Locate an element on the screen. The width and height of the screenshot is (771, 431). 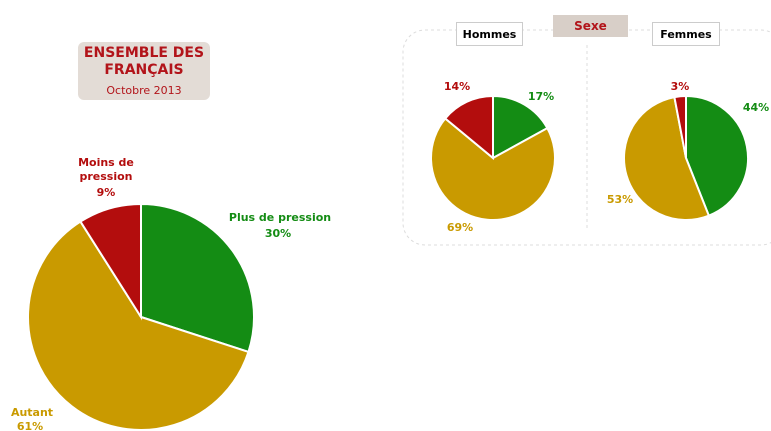
data-label: 3% is located at coordinates (680, 86).